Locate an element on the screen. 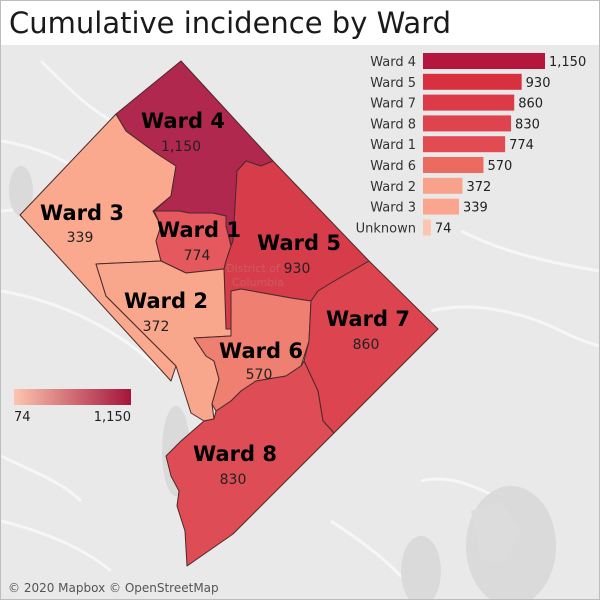 The height and width of the screenshot is (600, 600). bar-value-label-ward-4: 1,150 is located at coordinates (567, 62).